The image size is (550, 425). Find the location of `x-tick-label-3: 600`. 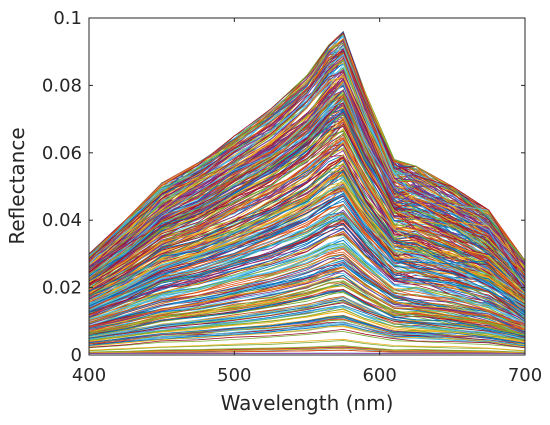

x-tick-label-3: 600 is located at coordinates (379, 375).